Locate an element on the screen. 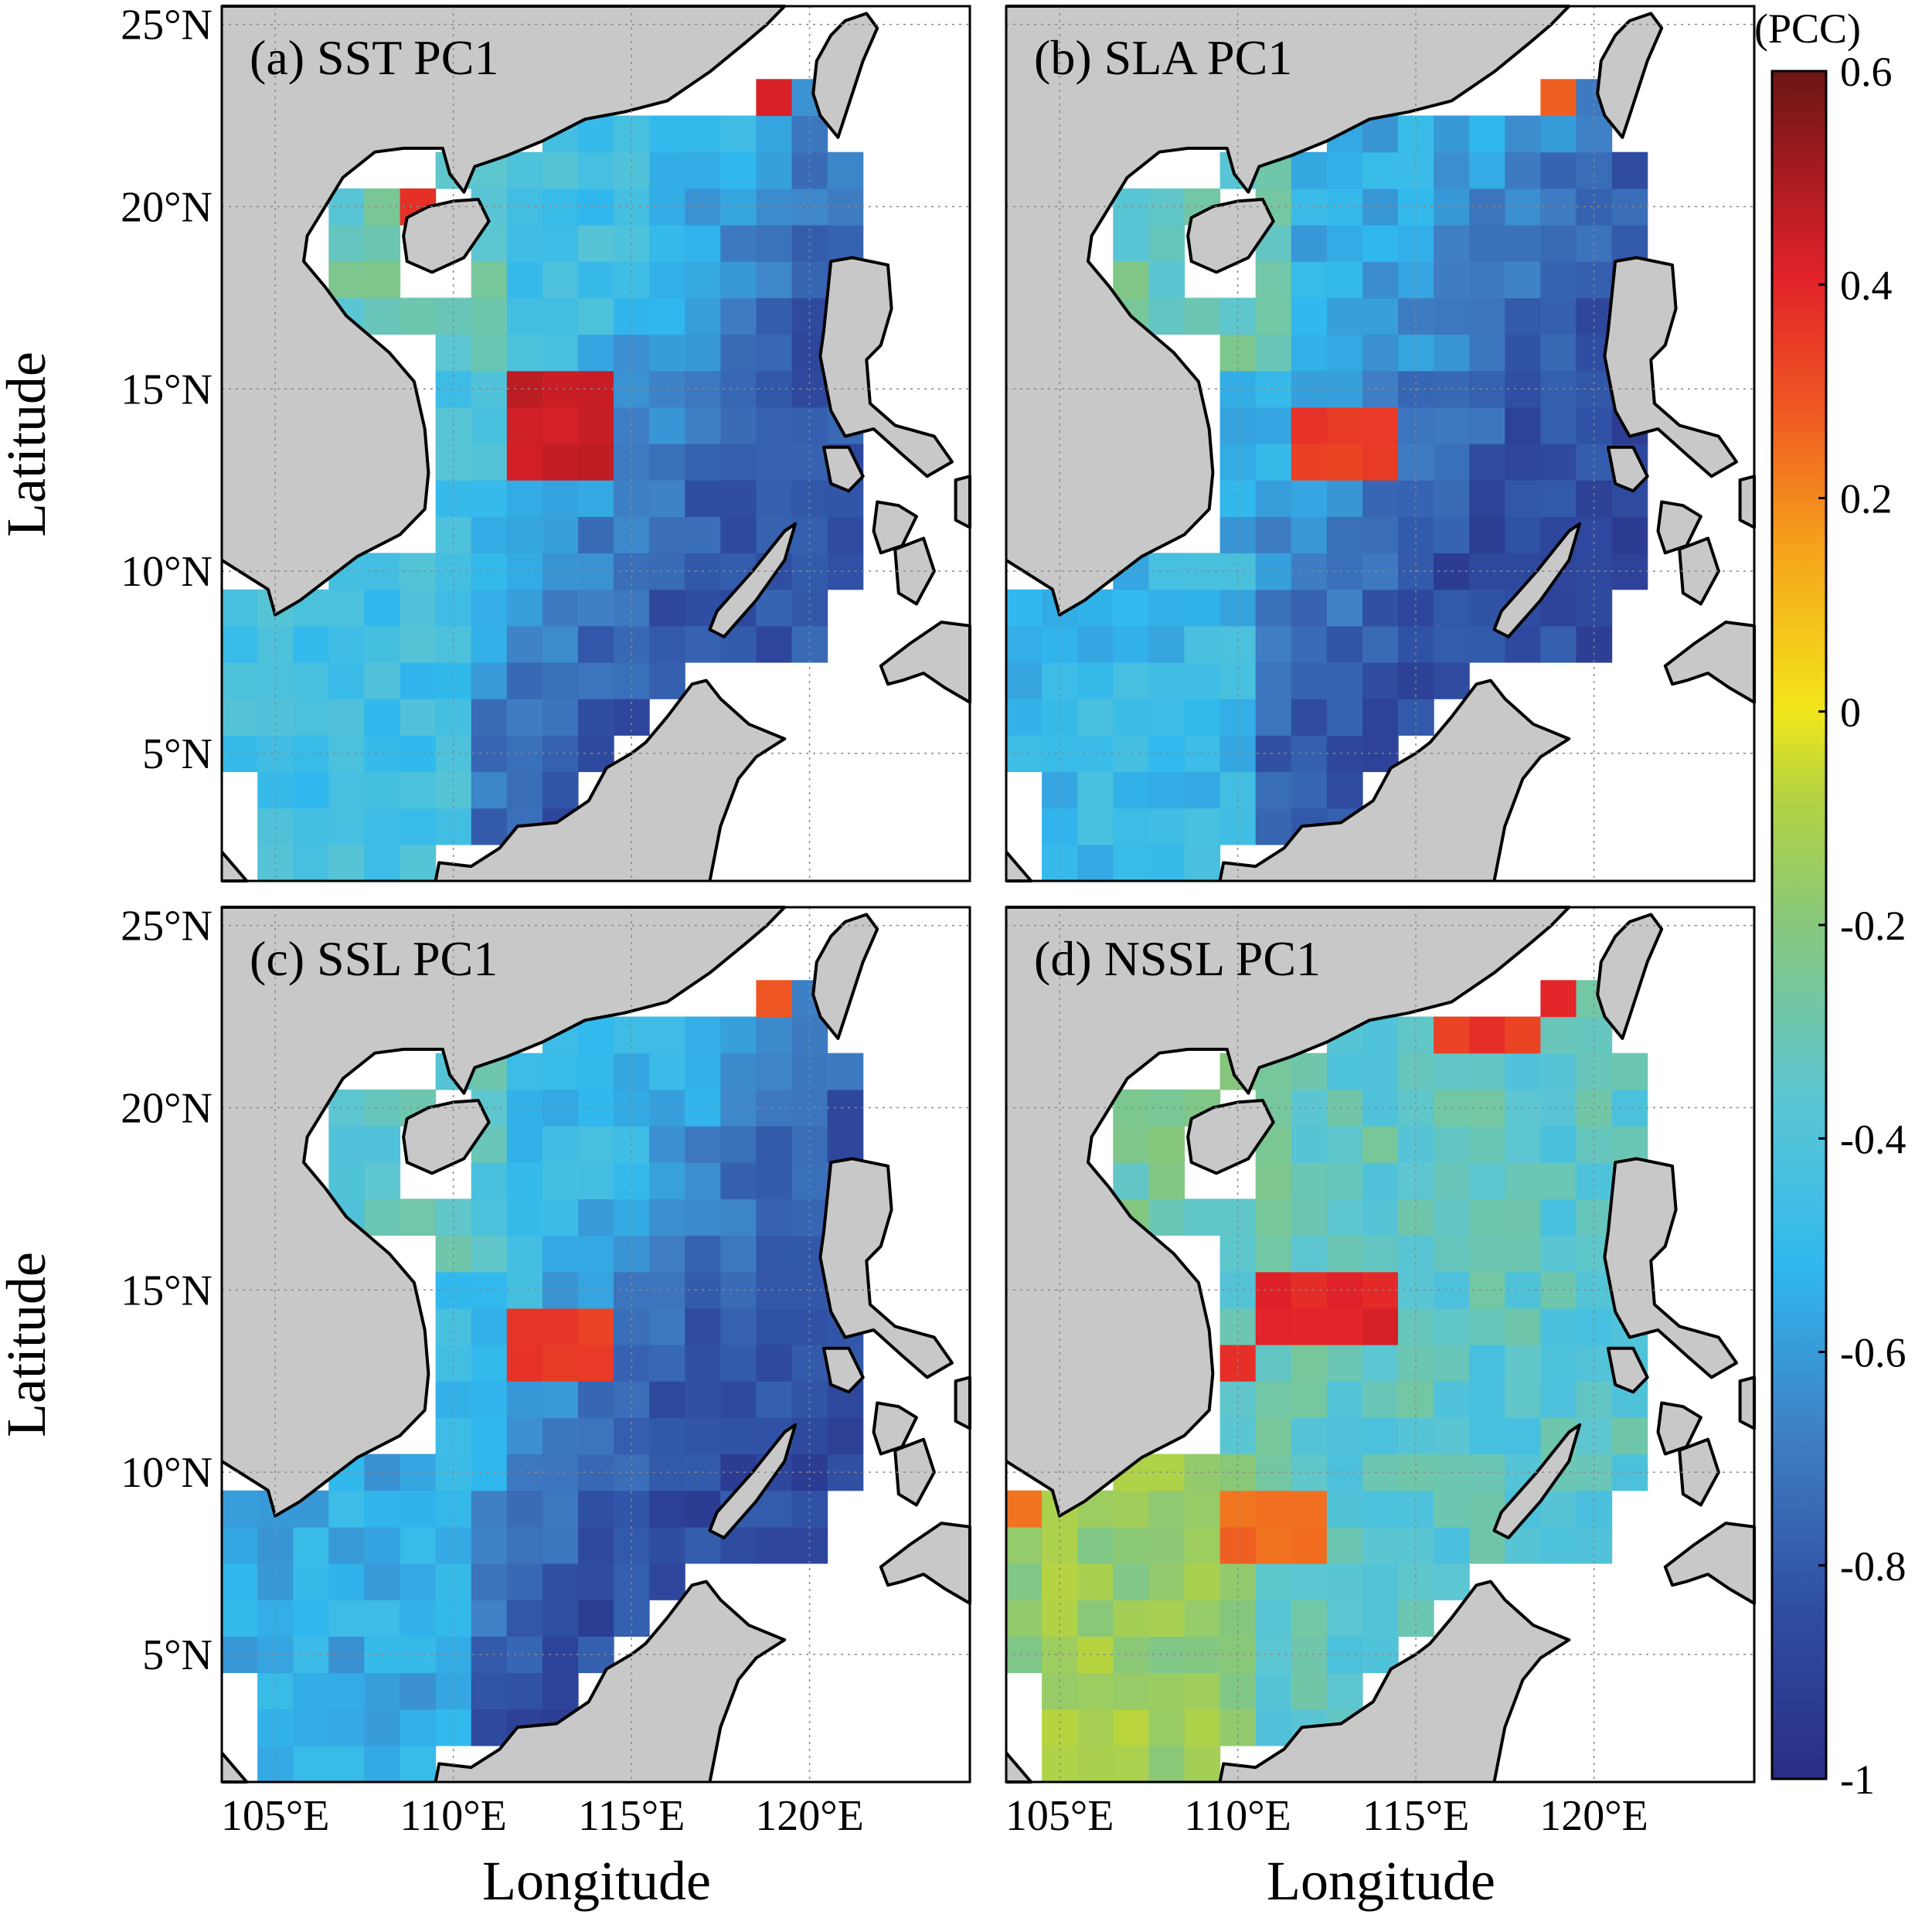 The height and width of the screenshot is (1918, 1932). x-axis-label-left: Longitude is located at coordinates (596, 1881).